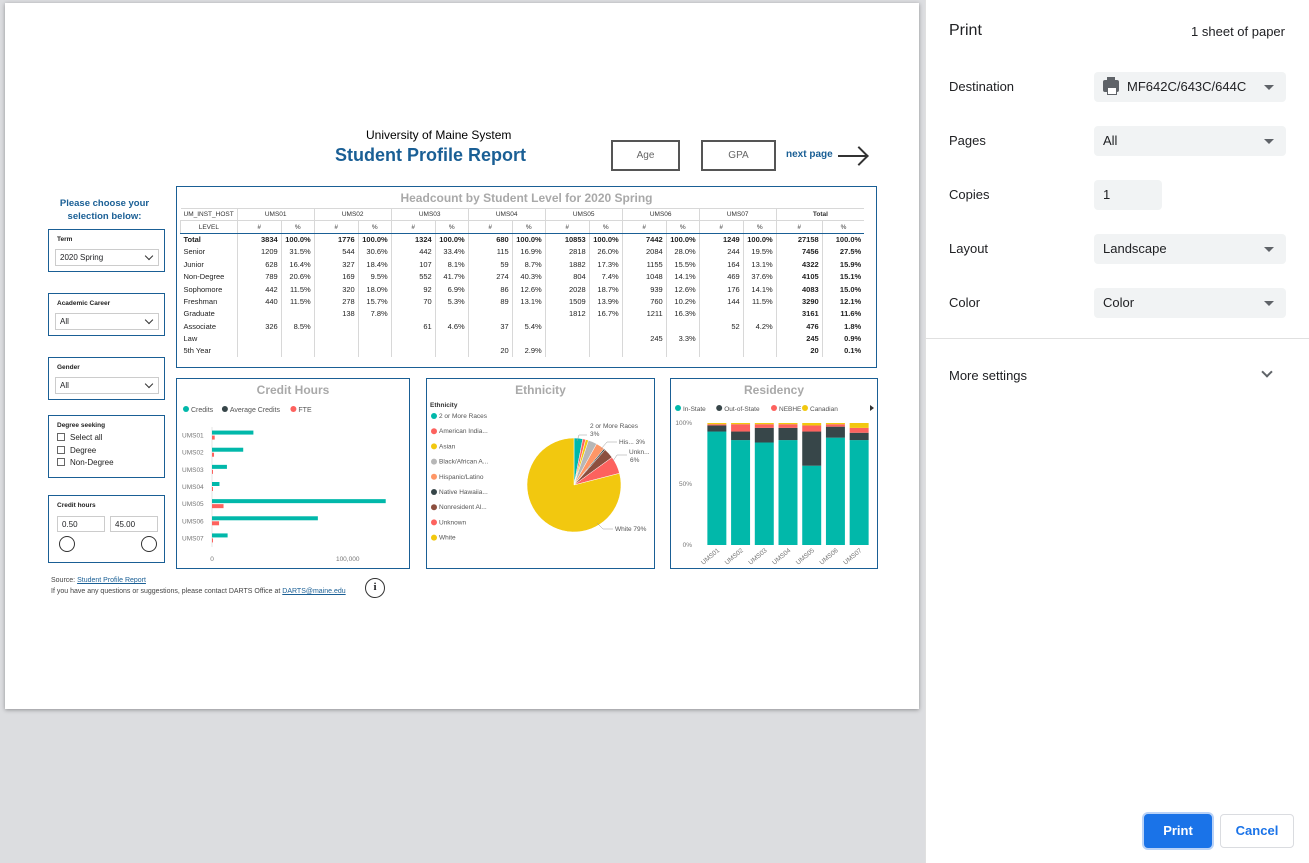 This screenshot has width=1309, height=863. I want to click on gender-dropdown: All, so click(107, 385).